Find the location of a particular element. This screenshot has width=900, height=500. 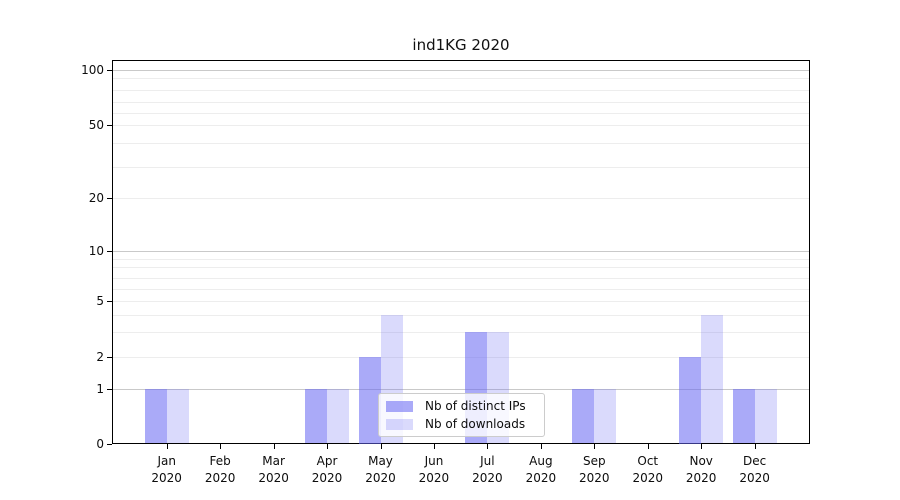

legend-item-downloads: Nb of downloads is located at coordinates (461, 424).